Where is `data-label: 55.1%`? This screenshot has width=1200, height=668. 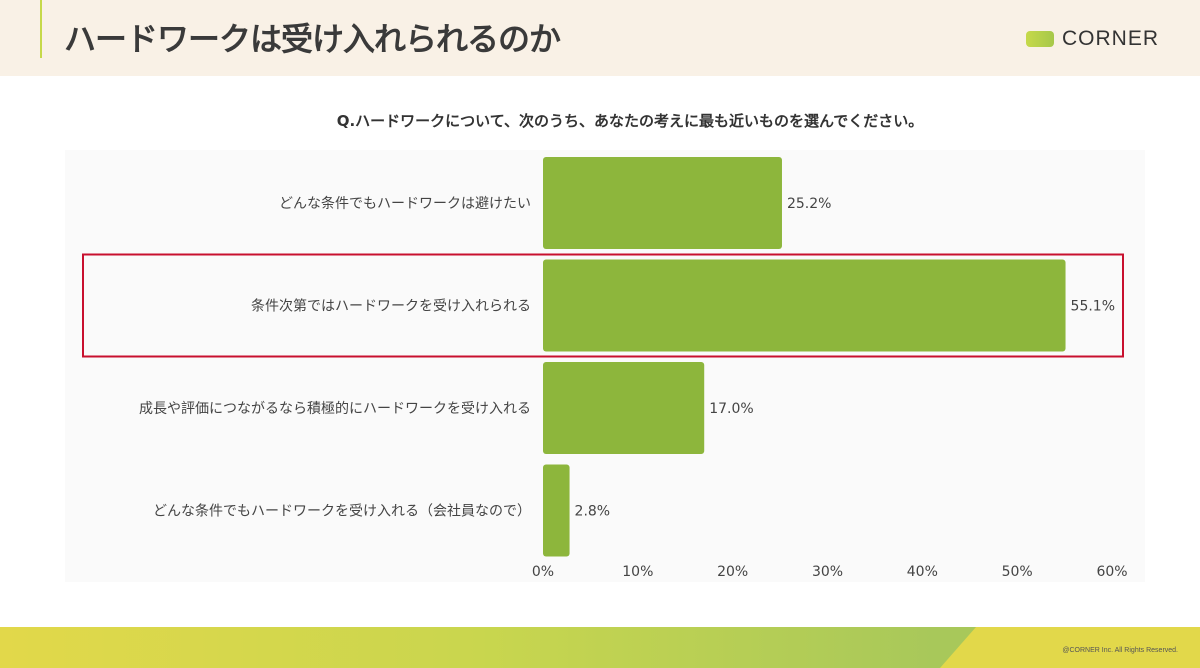 data-label: 55.1% is located at coordinates (1093, 307).